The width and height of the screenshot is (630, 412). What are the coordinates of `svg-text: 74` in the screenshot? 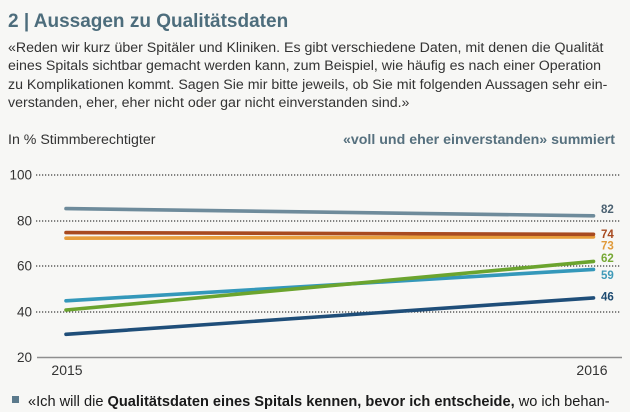 It's located at (607, 235).